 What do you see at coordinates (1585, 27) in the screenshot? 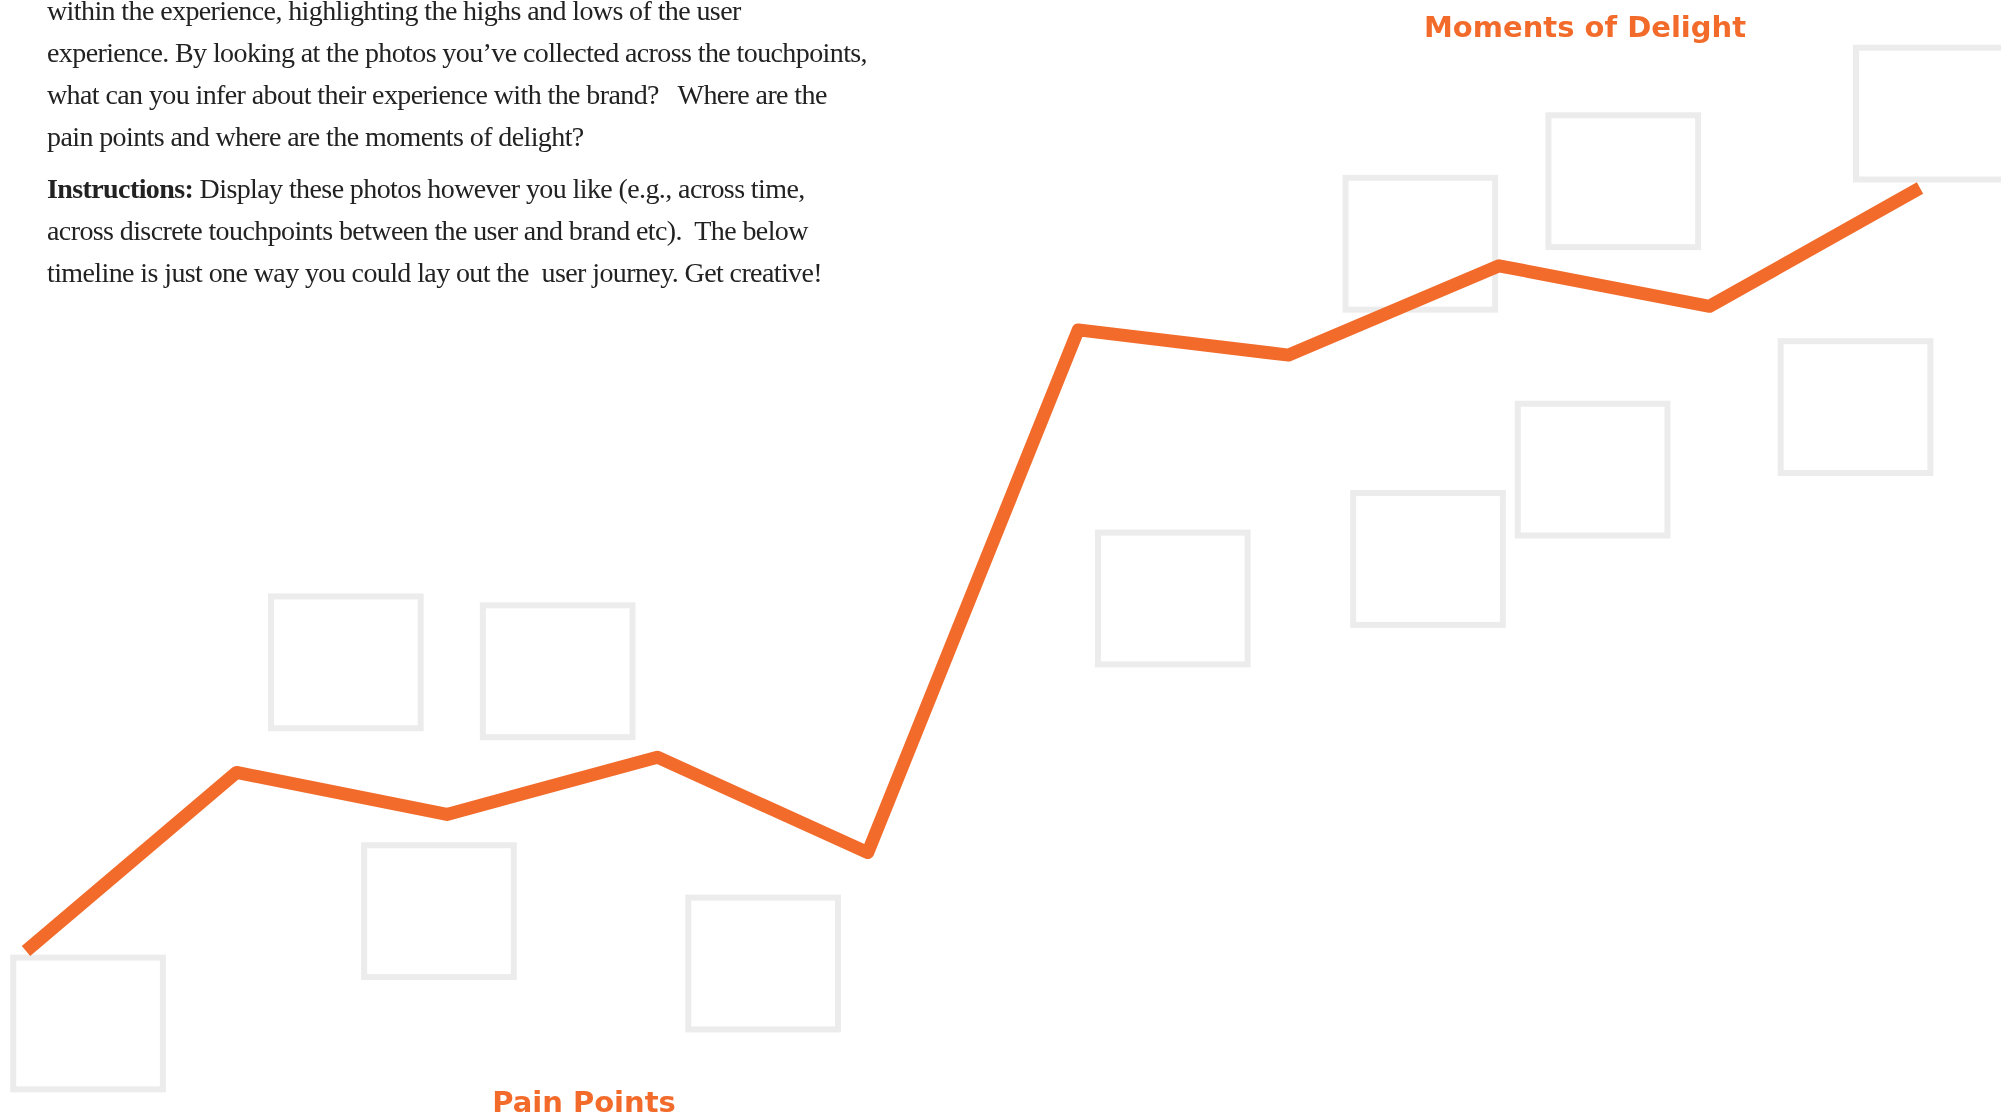
I see `text: Moments of Delight` at bounding box center [1585, 27].